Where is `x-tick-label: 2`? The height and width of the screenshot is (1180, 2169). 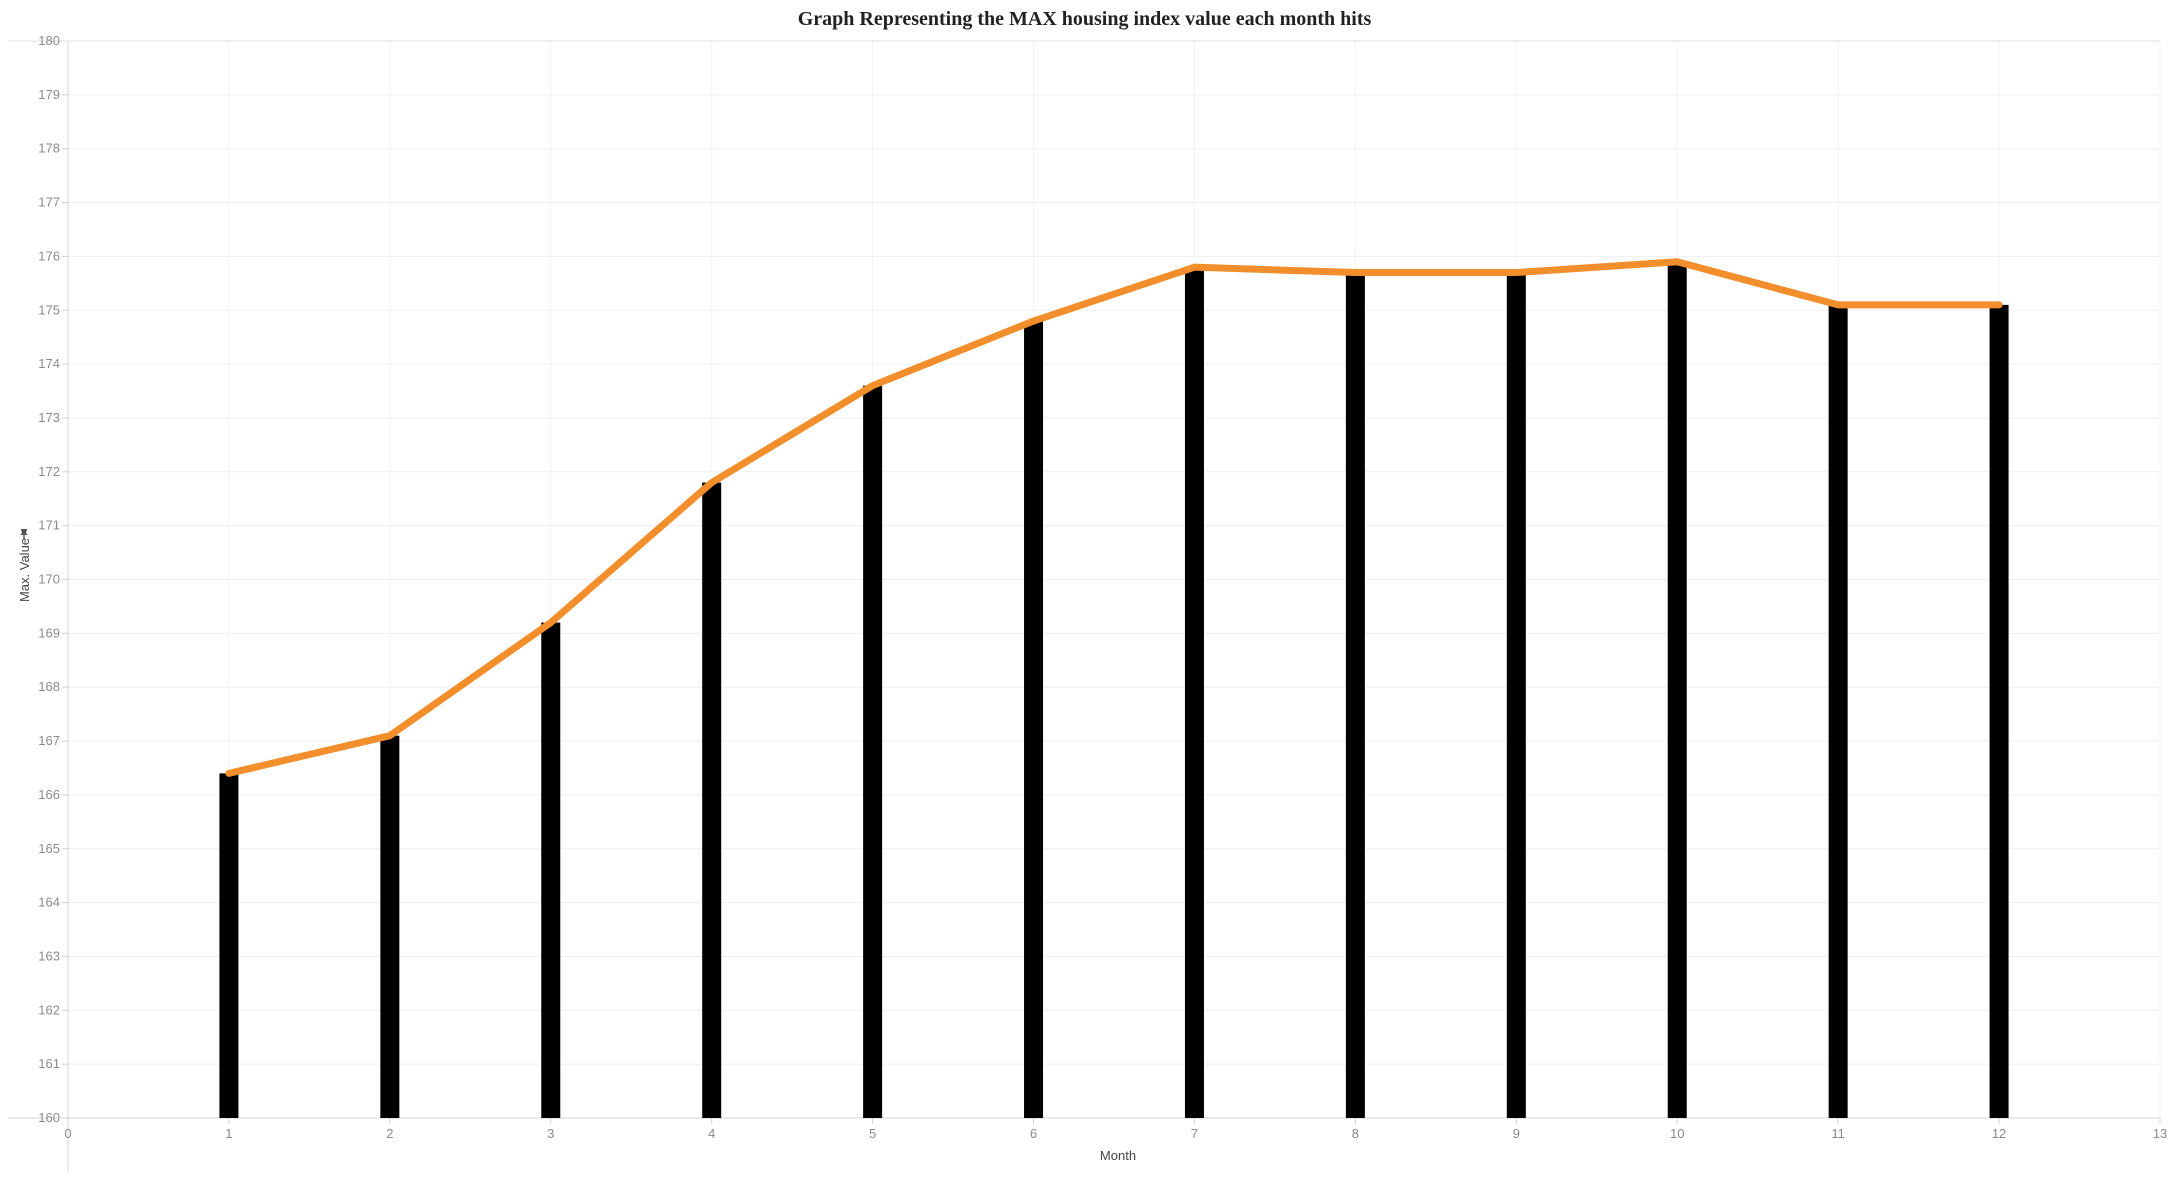 x-tick-label: 2 is located at coordinates (389, 1133).